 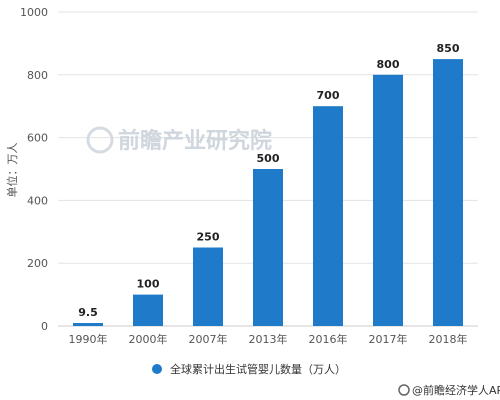 I want to click on y-axis-title: 单位：万人, so click(x=12, y=170).